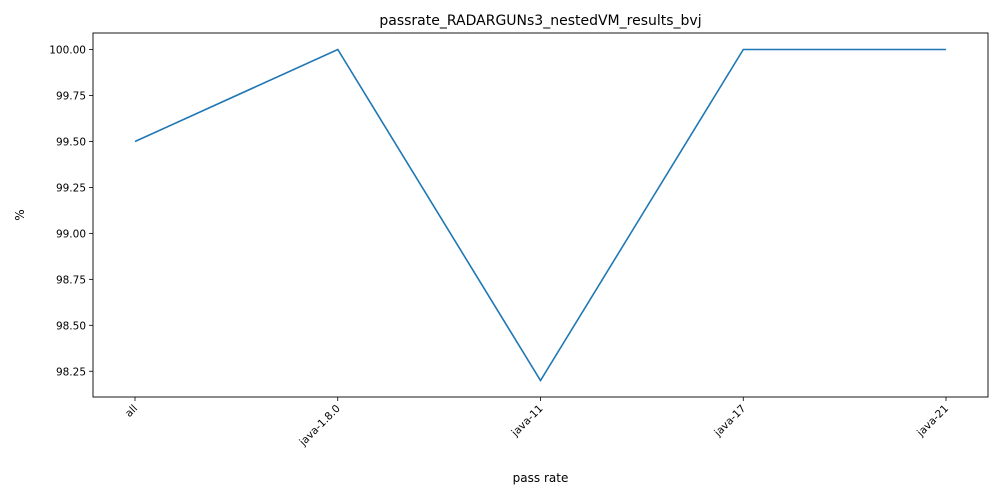 Image resolution: width=1000 pixels, height=500 pixels. What do you see at coordinates (131, 411) in the screenshot?
I see `x-tick-label: all` at bounding box center [131, 411].